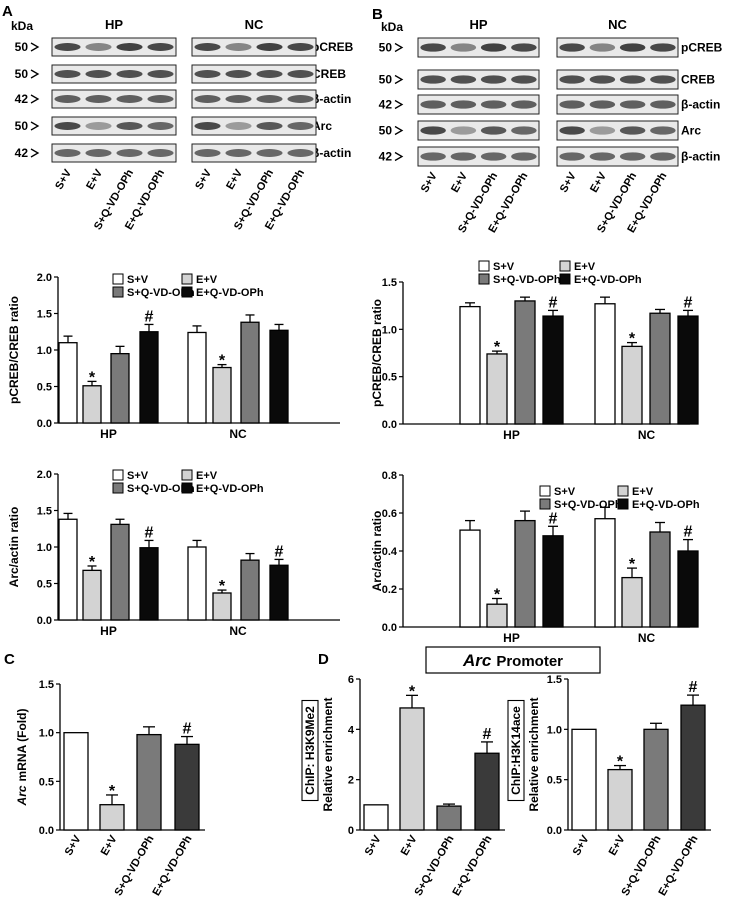 This screenshot has height=921, width=738. Describe the element at coordinates (351, 831) in the screenshot. I see `y-tick-label: 0` at that location.